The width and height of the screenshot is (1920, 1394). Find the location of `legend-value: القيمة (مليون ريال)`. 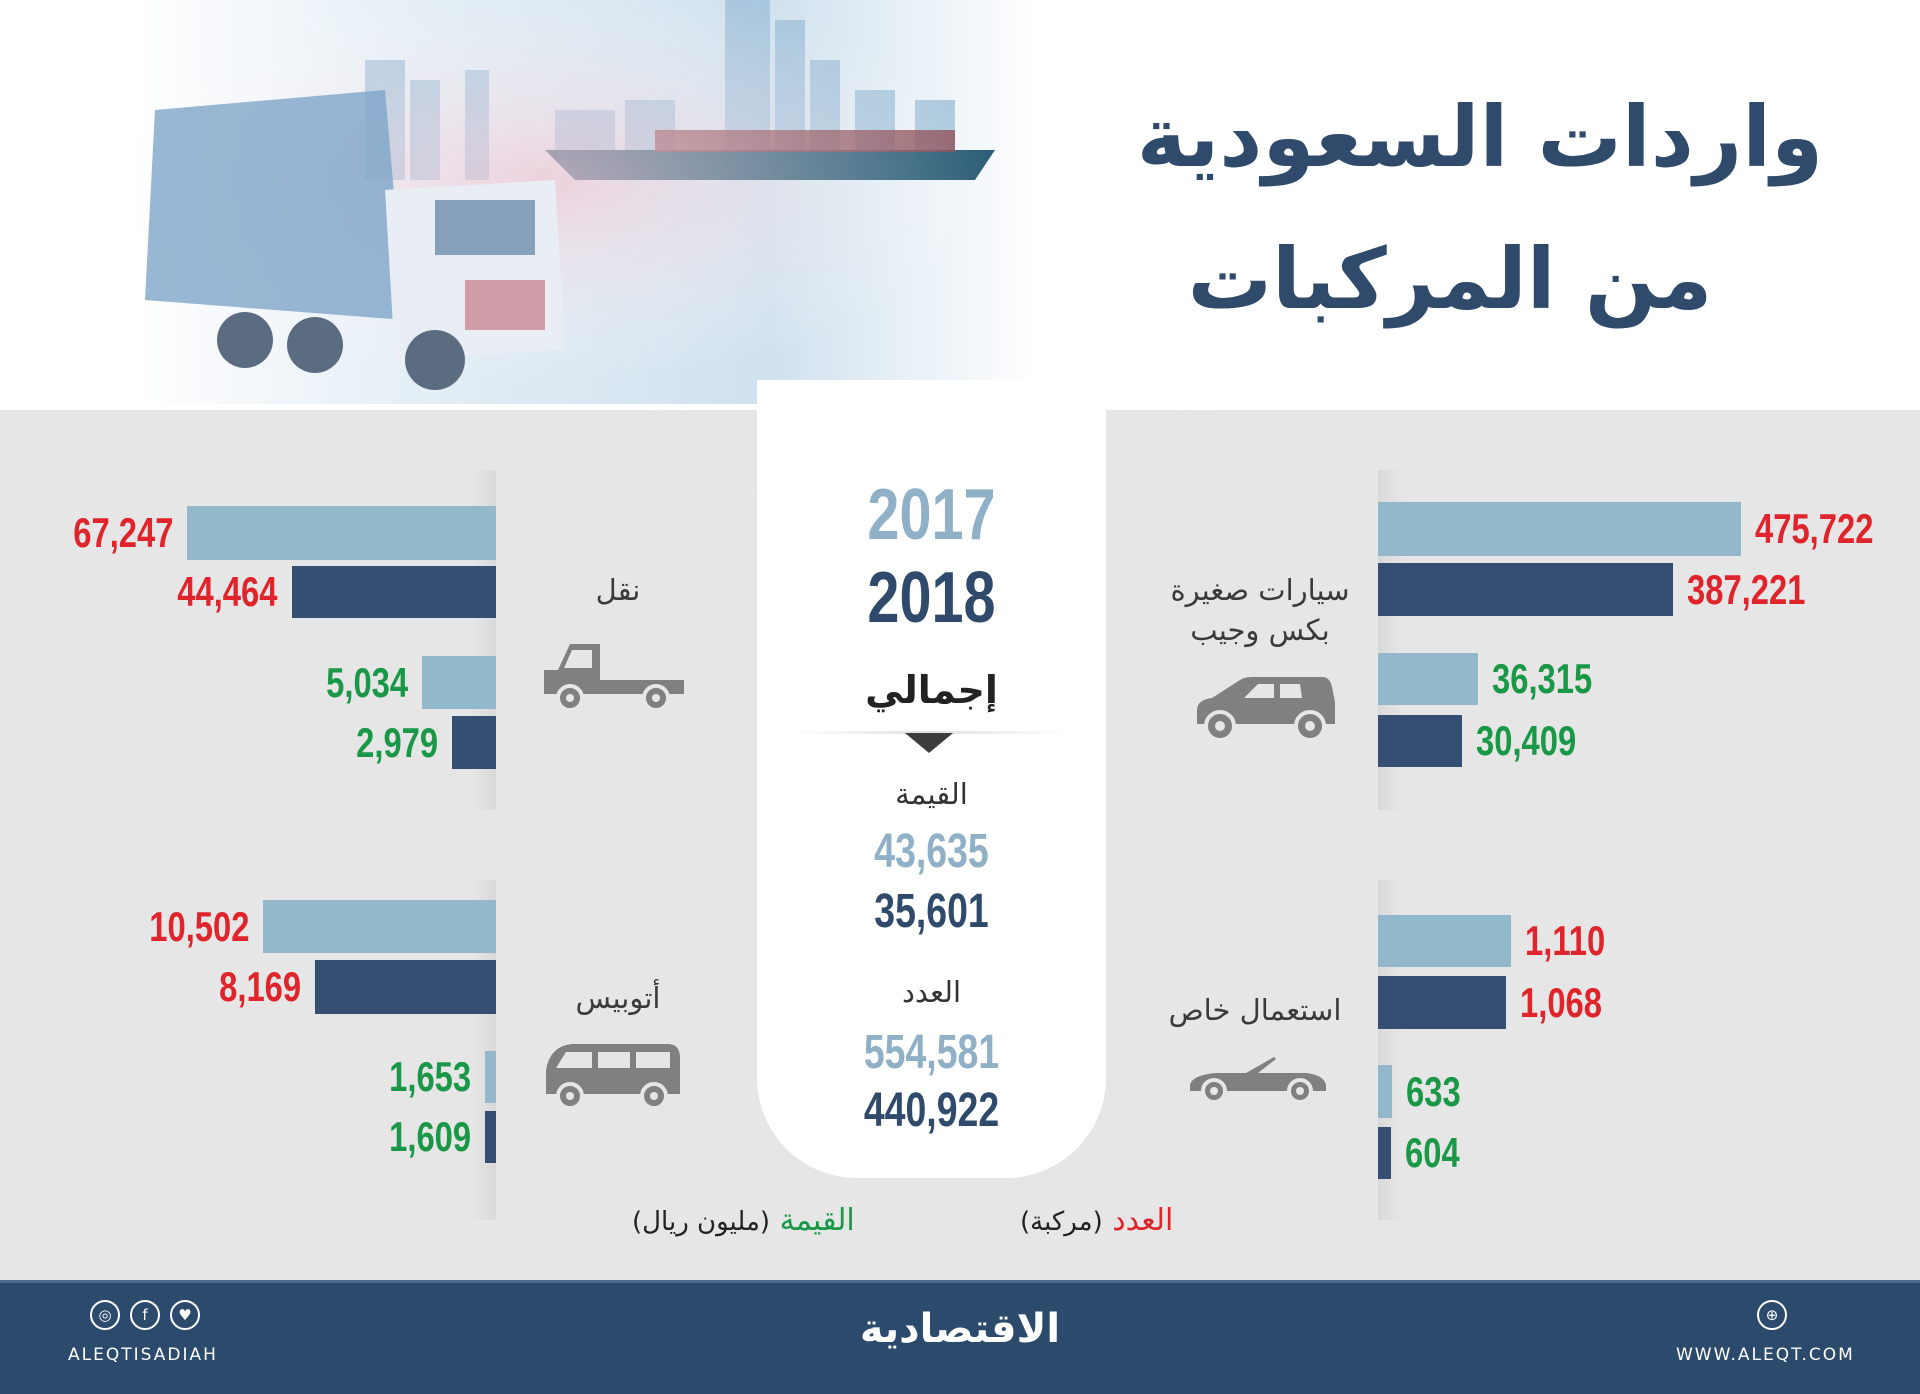

legend-value: القيمة (مليون ريال) is located at coordinates (743, 1220).